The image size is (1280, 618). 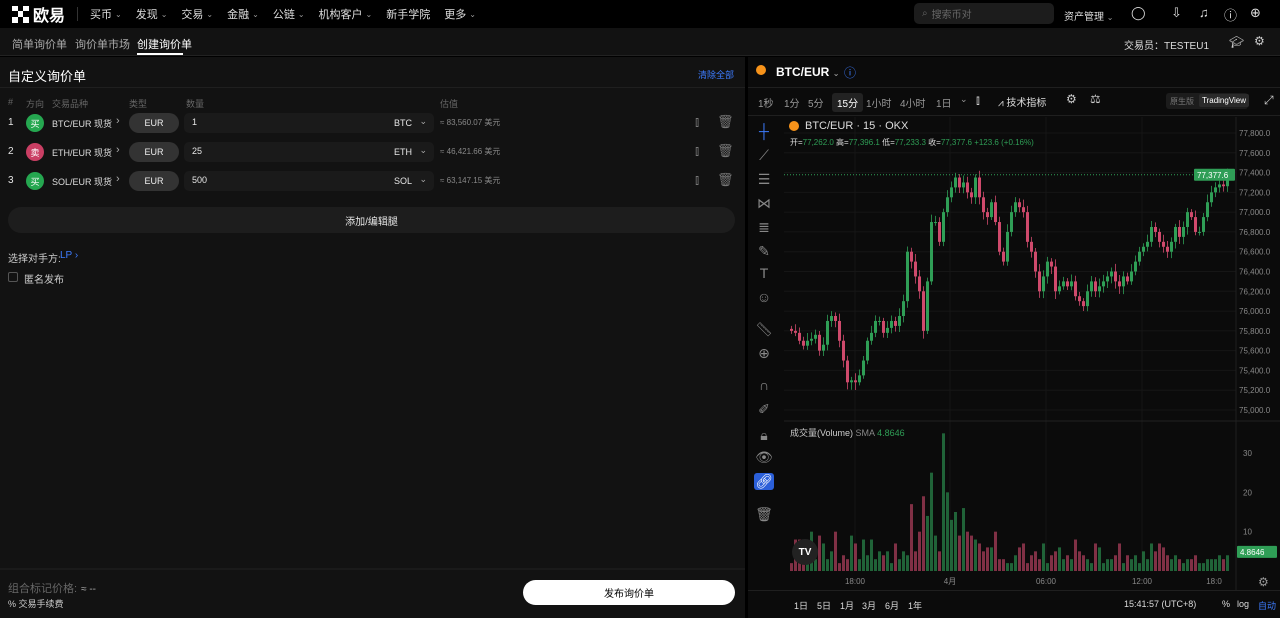 What do you see at coordinates (118, 14) in the screenshot?
I see `chevron-down-icon: ⌄` at bounding box center [118, 14].